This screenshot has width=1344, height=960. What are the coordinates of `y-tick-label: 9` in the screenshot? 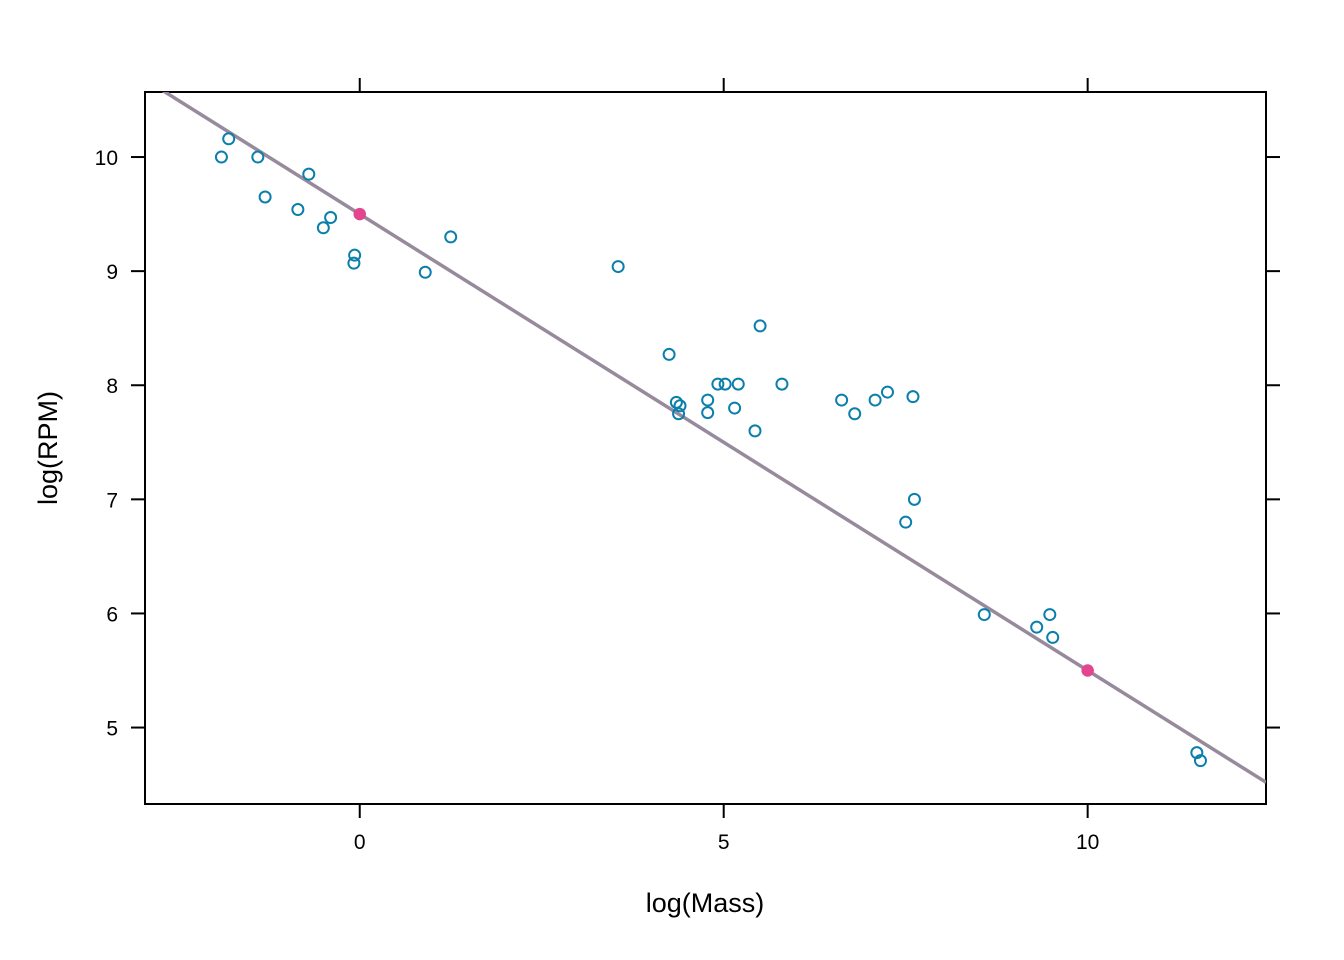 It's located at (112, 272).